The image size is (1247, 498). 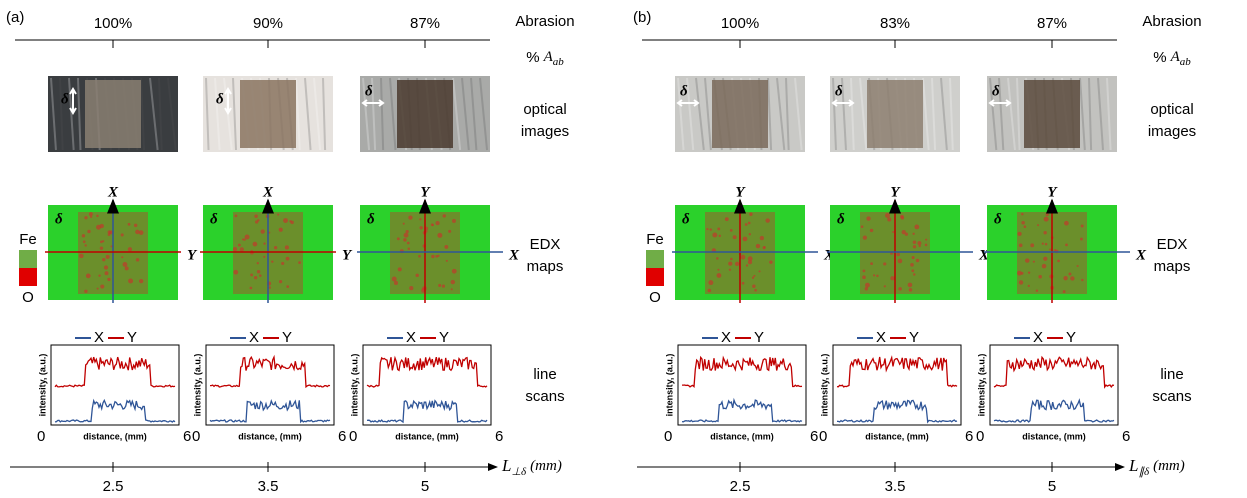 What do you see at coordinates (1144, 472) in the screenshot?
I see `axis-subscript: ∥δ` at bounding box center [1144, 472].